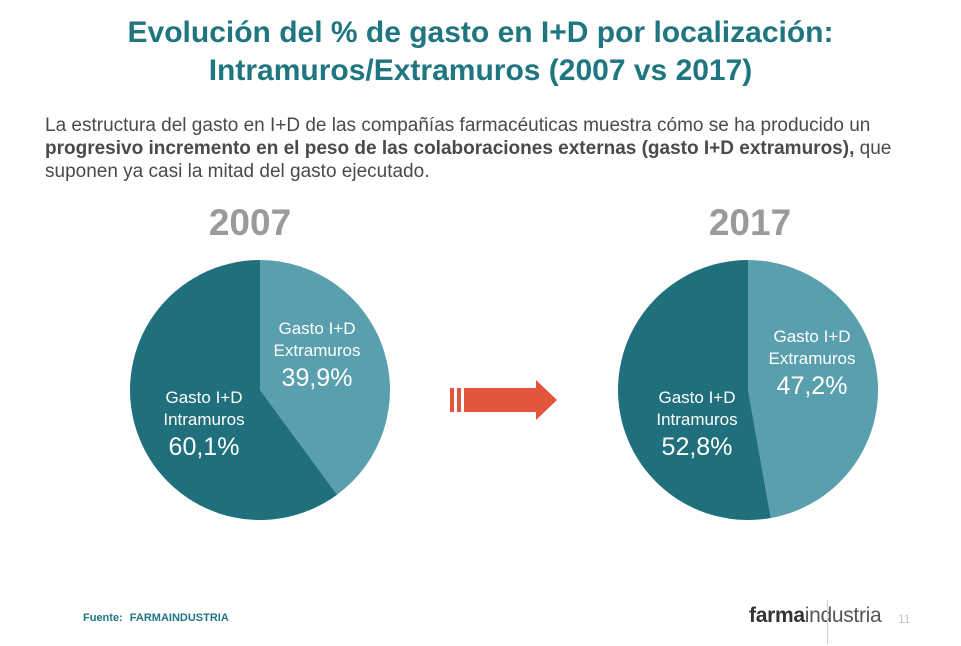 This screenshot has width=961, height=646. What do you see at coordinates (503, 400) in the screenshot?
I see `arrow-right-icon` at bounding box center [503, 400].